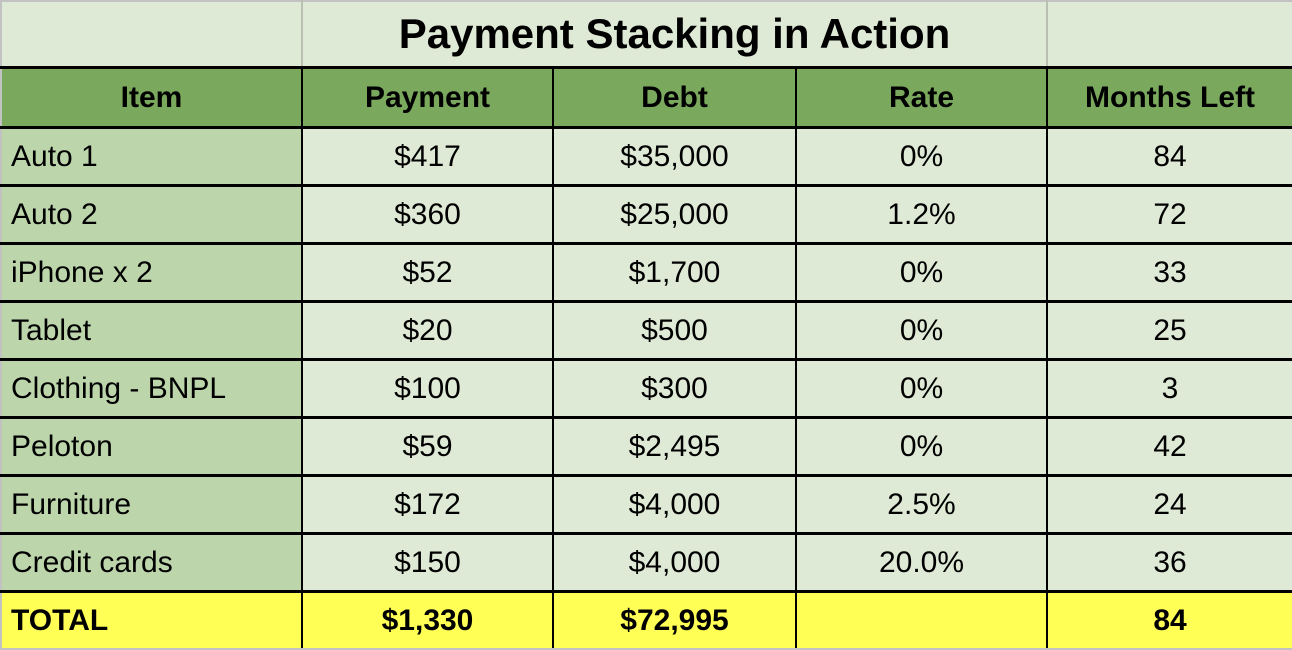 This screenshot has width=1292, height=650. What do you see at coordinates (151, 388) in the screenshot?
I see `item-cell: Clothing - BNPL` at bounding box center [151, 388].